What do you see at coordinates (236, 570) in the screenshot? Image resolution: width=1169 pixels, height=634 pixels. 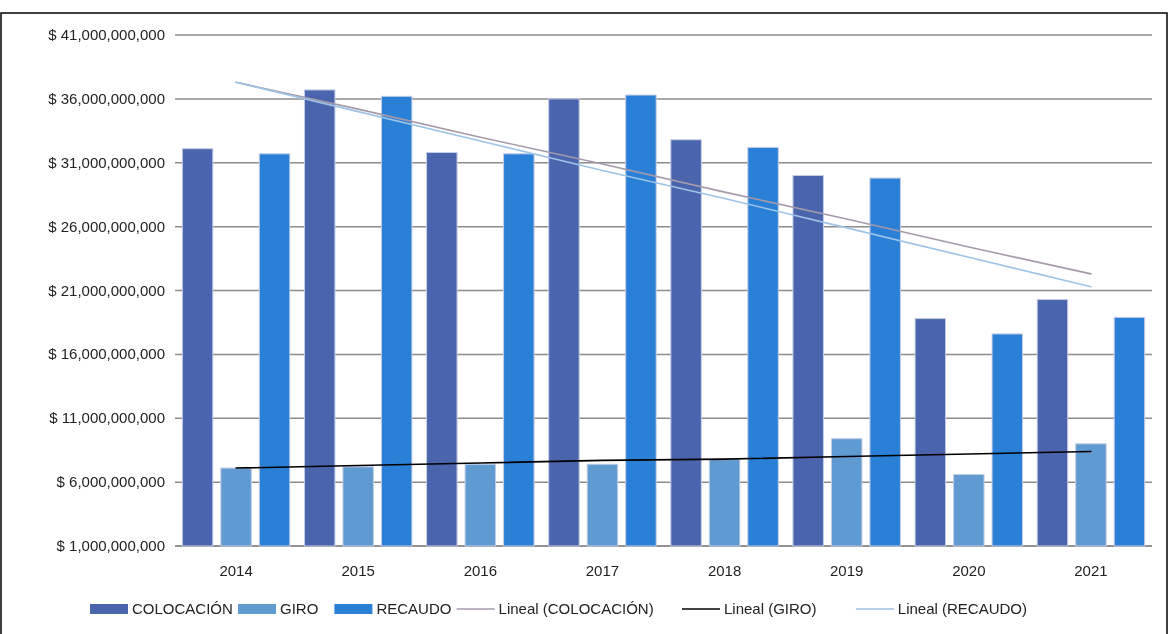 I see `x-tick-label: 2014` at bounding box center [236, 570].